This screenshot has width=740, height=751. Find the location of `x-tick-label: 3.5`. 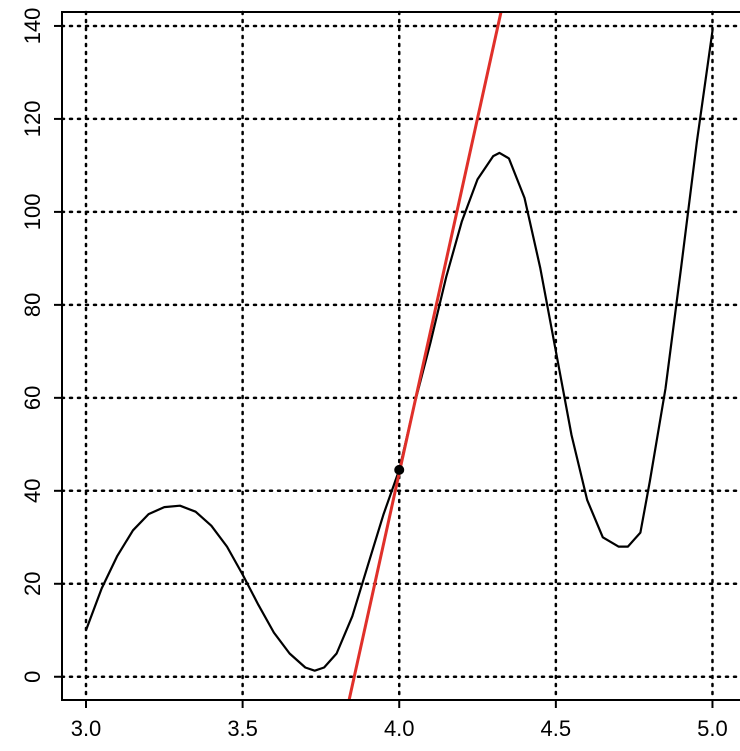

x-tick-label: 3.5 is located at coordinates (242, 728).